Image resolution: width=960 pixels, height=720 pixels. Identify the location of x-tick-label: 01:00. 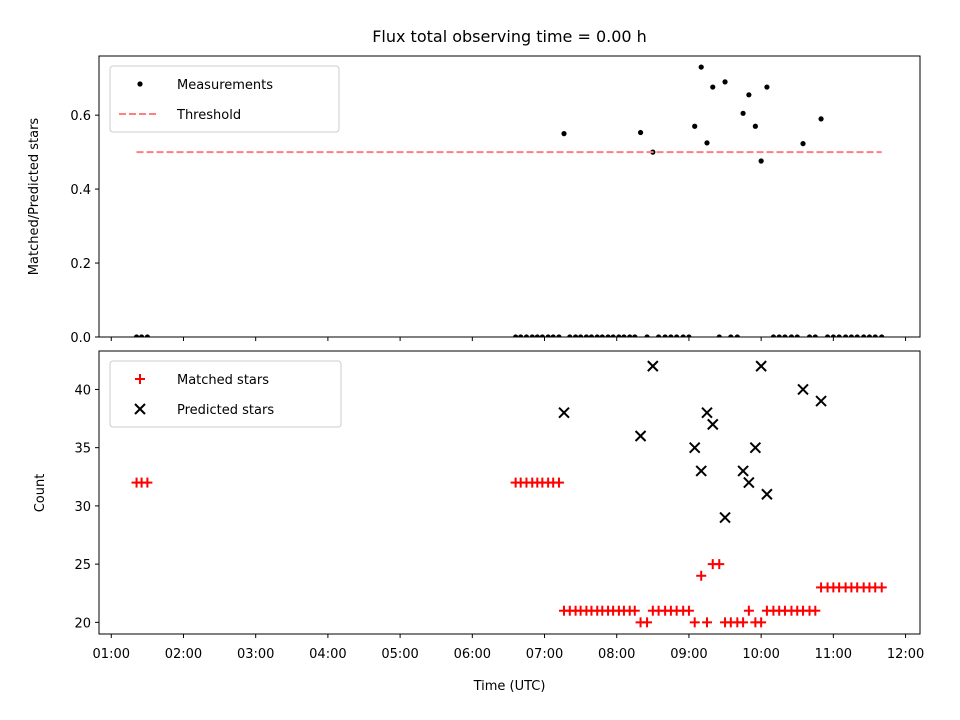
(111, 654).